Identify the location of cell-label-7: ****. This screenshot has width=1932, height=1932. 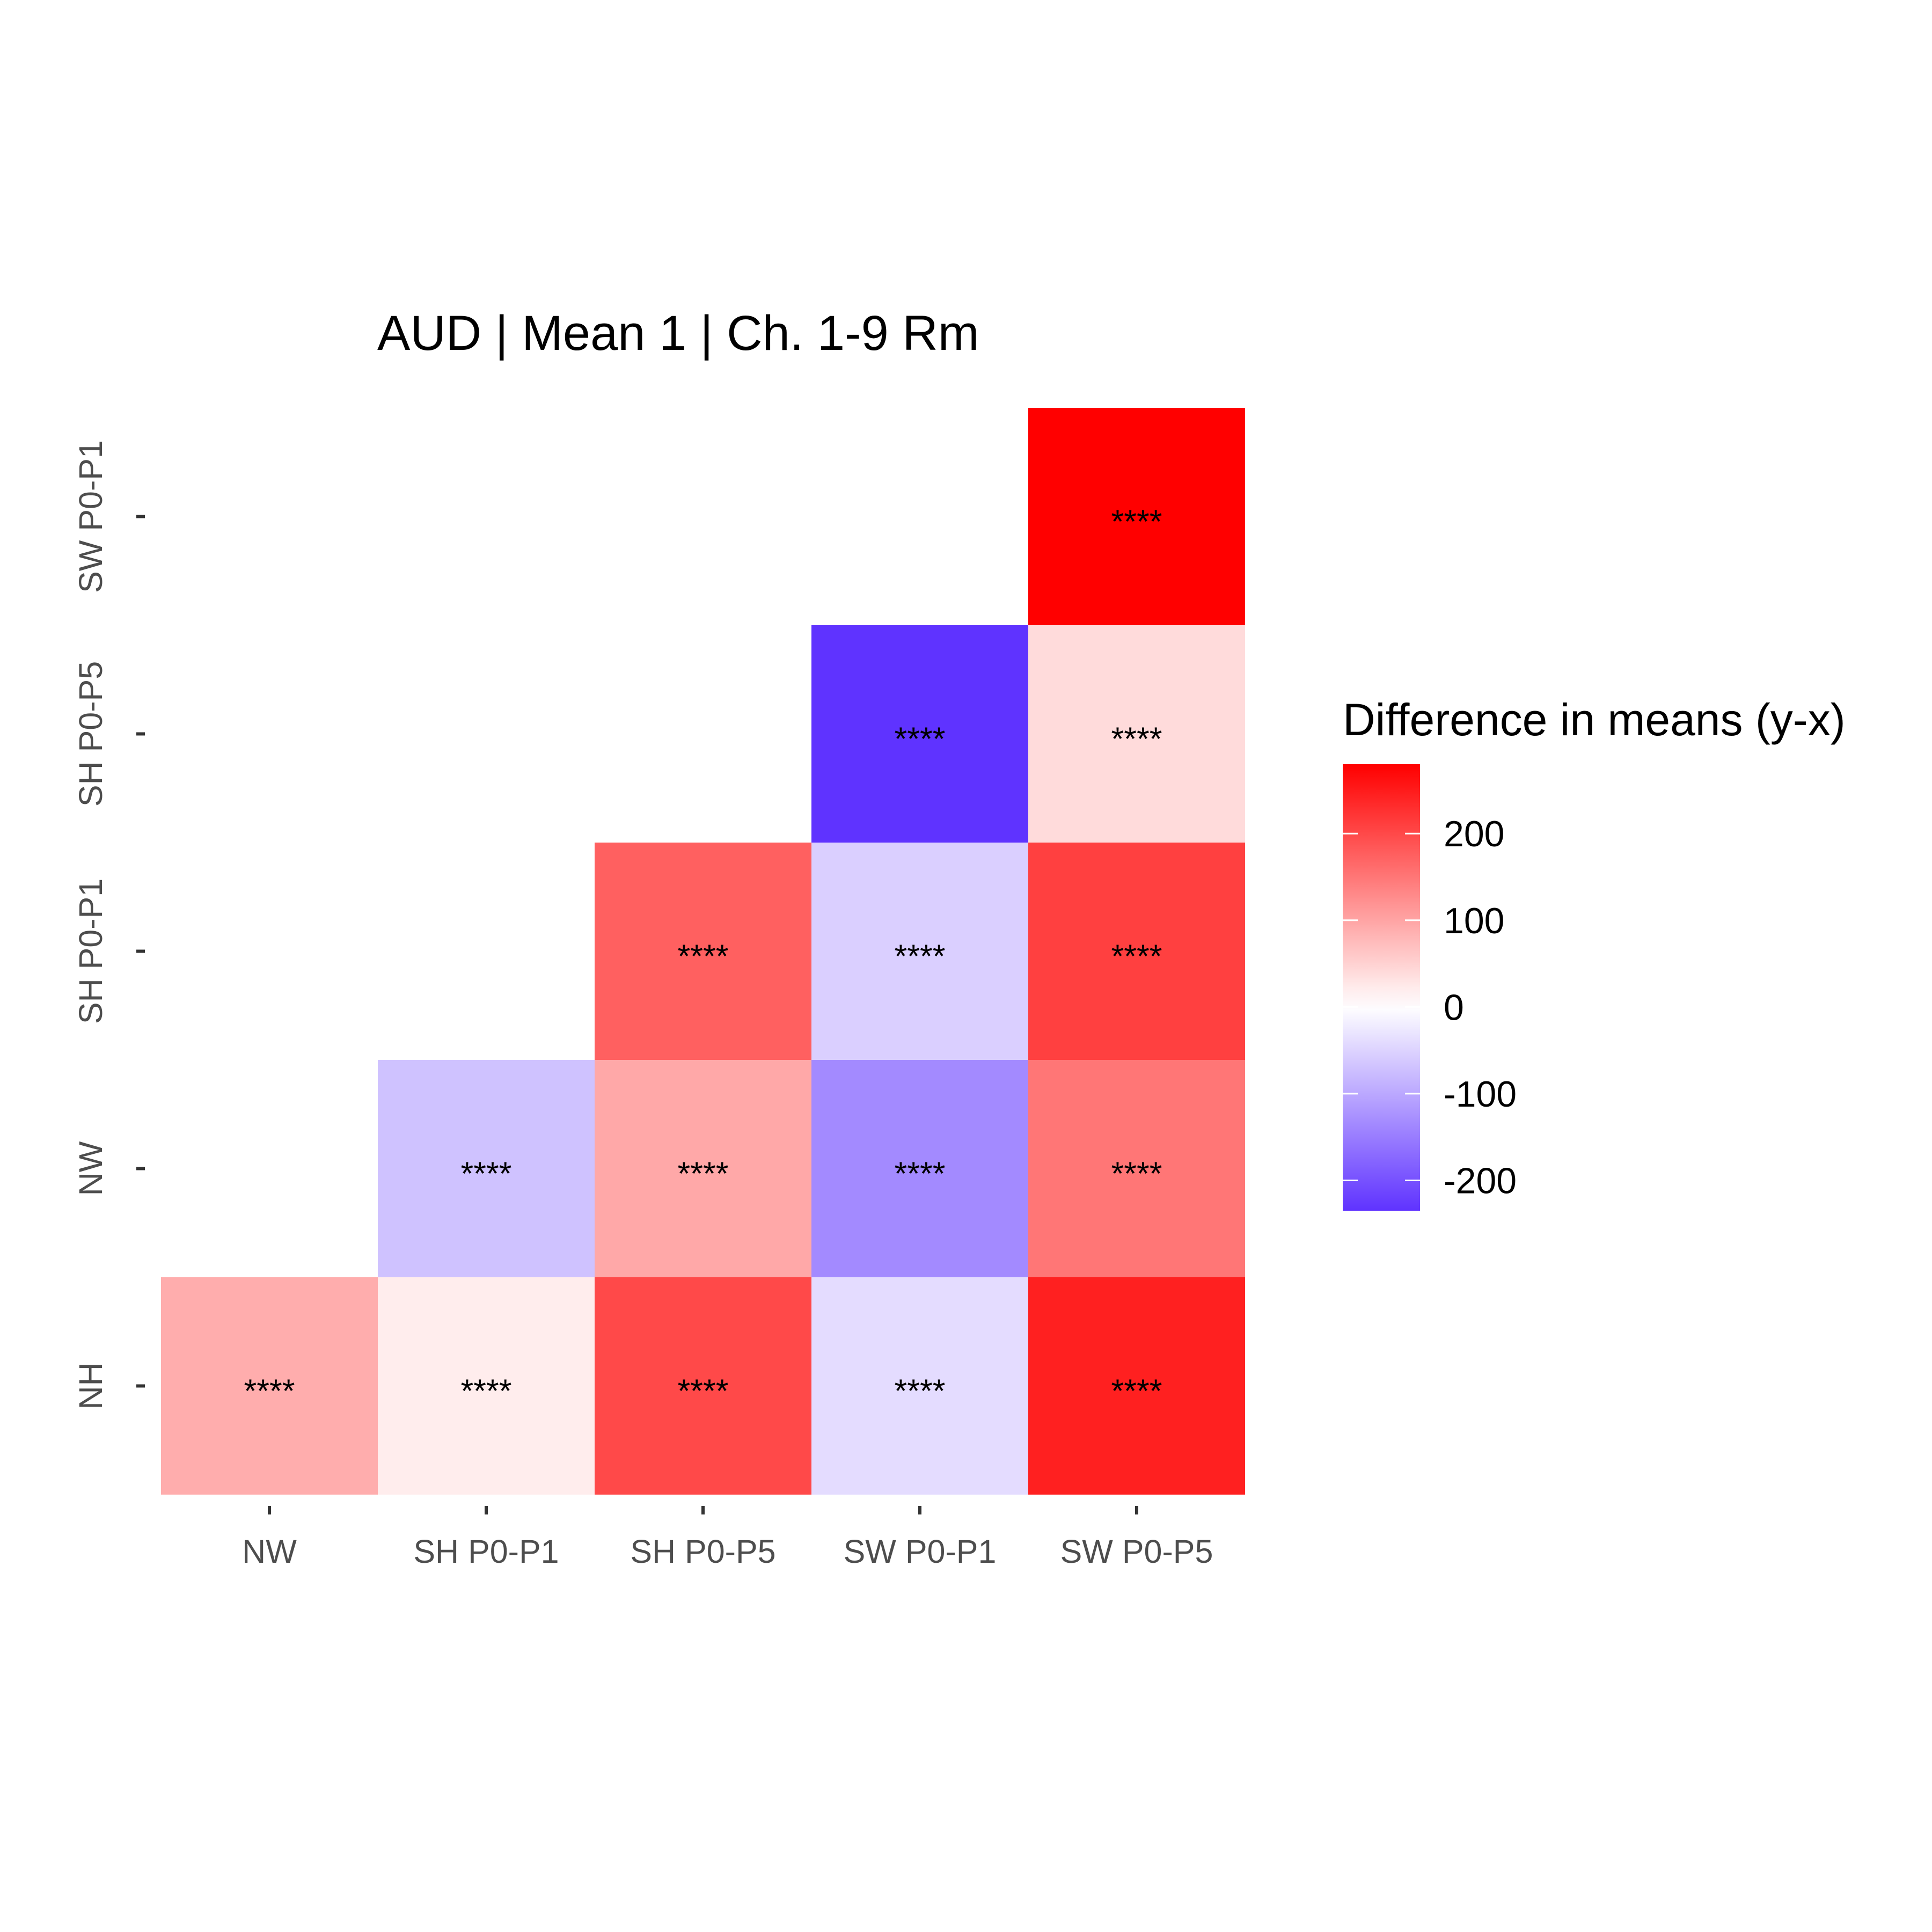
(920, 1173).